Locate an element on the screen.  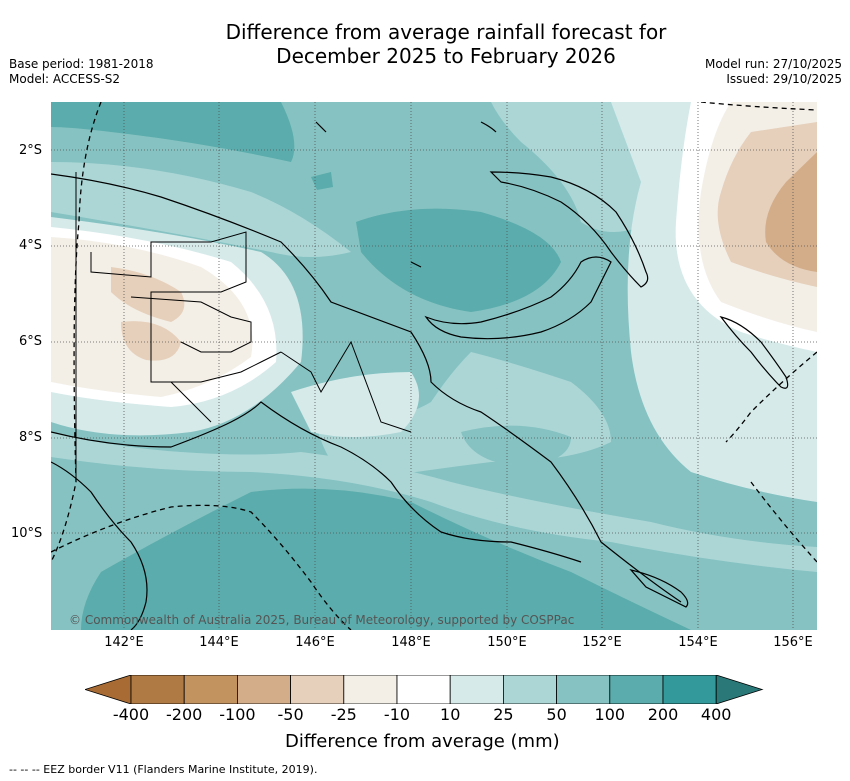
model-run: Model run: 27/10/2025 is located at coordinates (773, 64).